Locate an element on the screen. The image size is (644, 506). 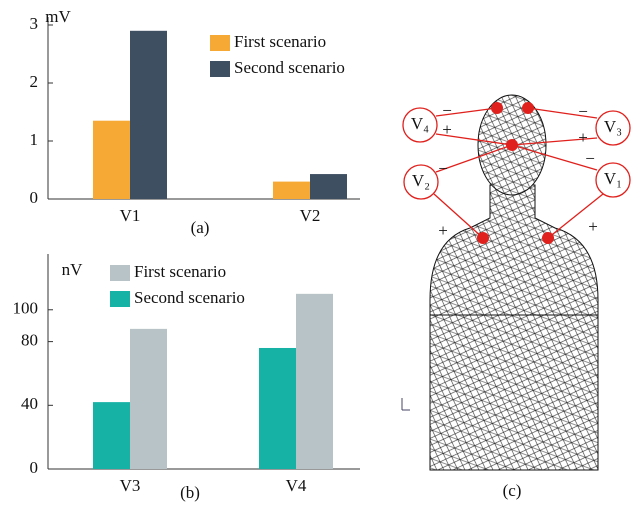
y-tick-label: 80 is located at coordinates (29, 340).